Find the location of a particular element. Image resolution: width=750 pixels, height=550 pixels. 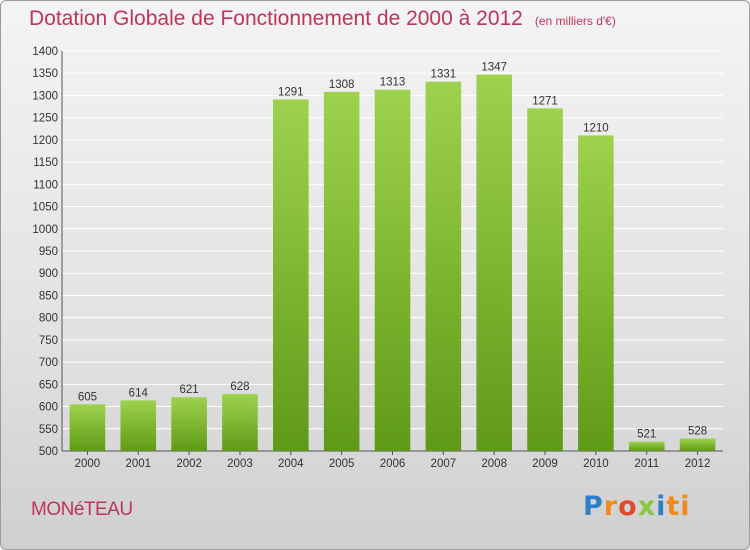

data-label: 528 is located at coordinates (697, 432).